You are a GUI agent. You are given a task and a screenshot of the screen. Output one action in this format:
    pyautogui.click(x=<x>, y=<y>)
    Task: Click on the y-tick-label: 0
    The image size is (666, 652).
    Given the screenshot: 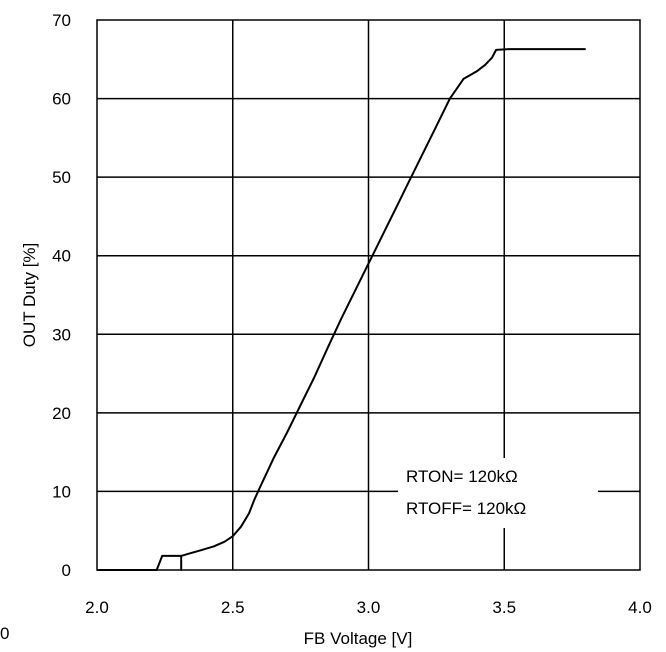 What is the action you would take?
    pyautogui.click(x=66, y=570)
    